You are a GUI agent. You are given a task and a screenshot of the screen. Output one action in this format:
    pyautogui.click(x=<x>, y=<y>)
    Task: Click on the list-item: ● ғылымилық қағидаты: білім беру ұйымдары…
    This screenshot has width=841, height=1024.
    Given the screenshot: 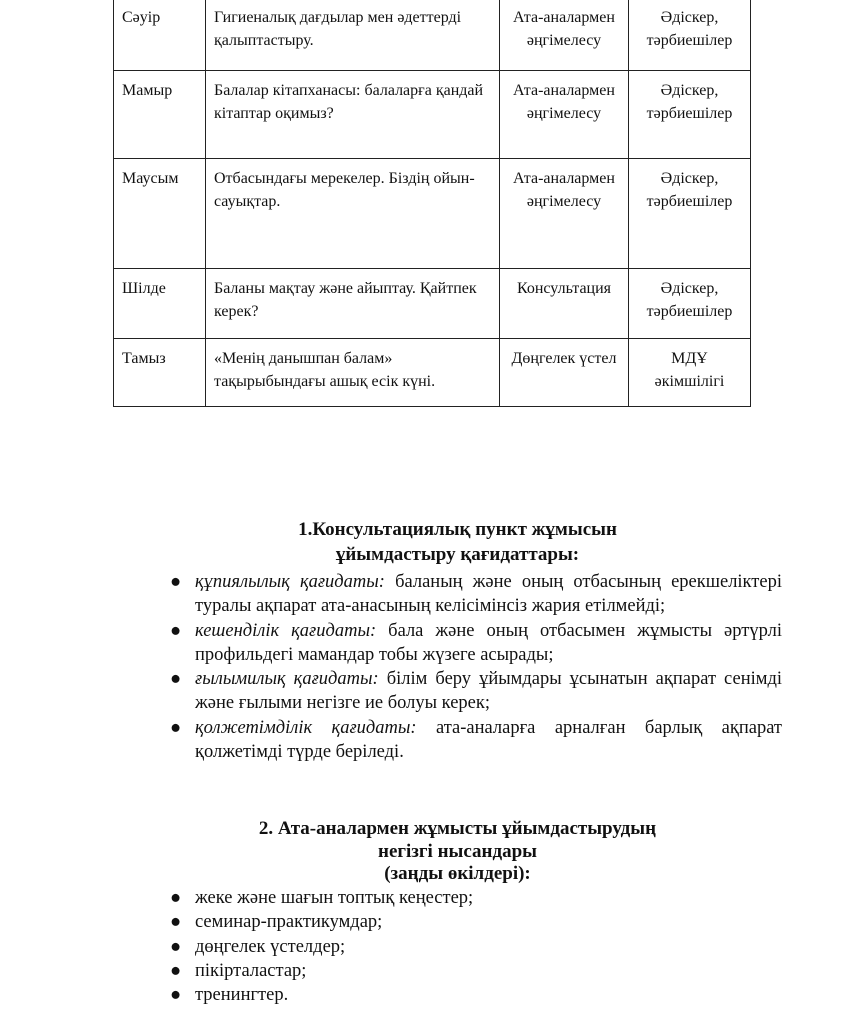 What is the action you would take?
    pyautogui.click(x=476, y=691)
    